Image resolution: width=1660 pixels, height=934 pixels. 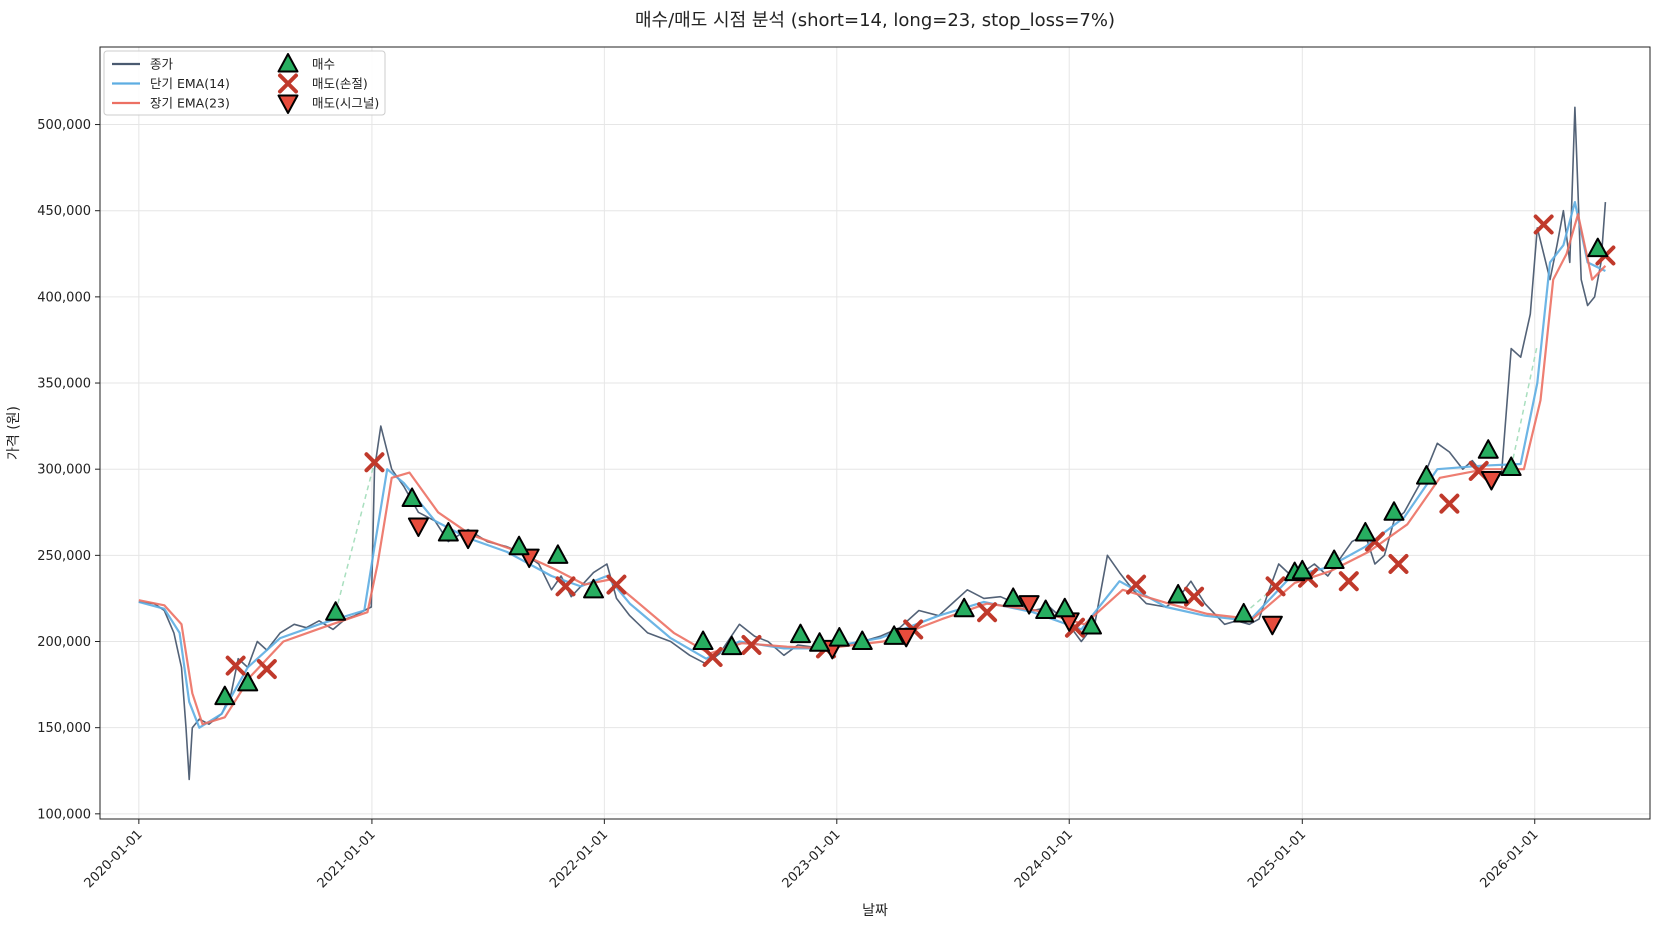 I want to click on legend-label: 매도(시그널), so click(x=345, y=103).